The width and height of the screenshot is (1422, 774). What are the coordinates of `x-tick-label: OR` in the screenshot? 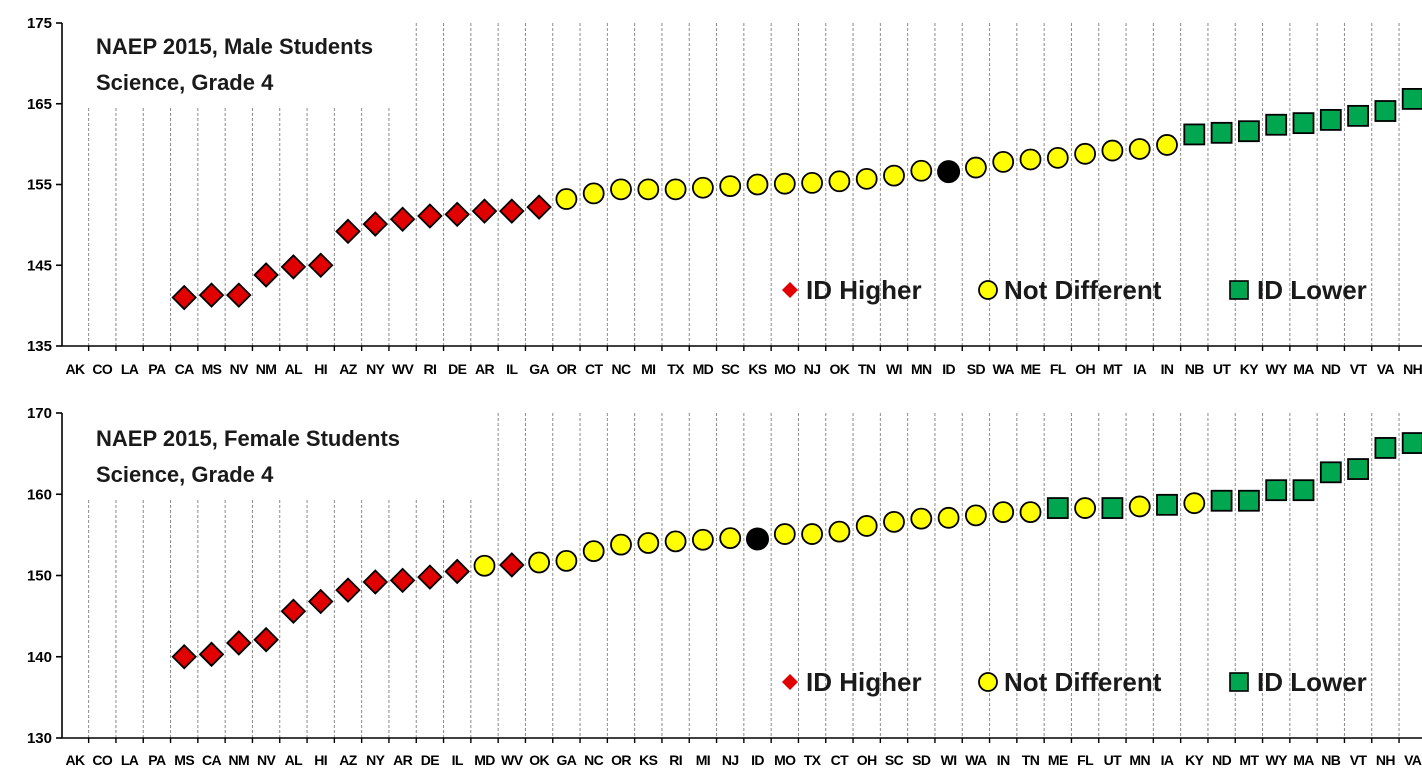 It's located at (566, 369).